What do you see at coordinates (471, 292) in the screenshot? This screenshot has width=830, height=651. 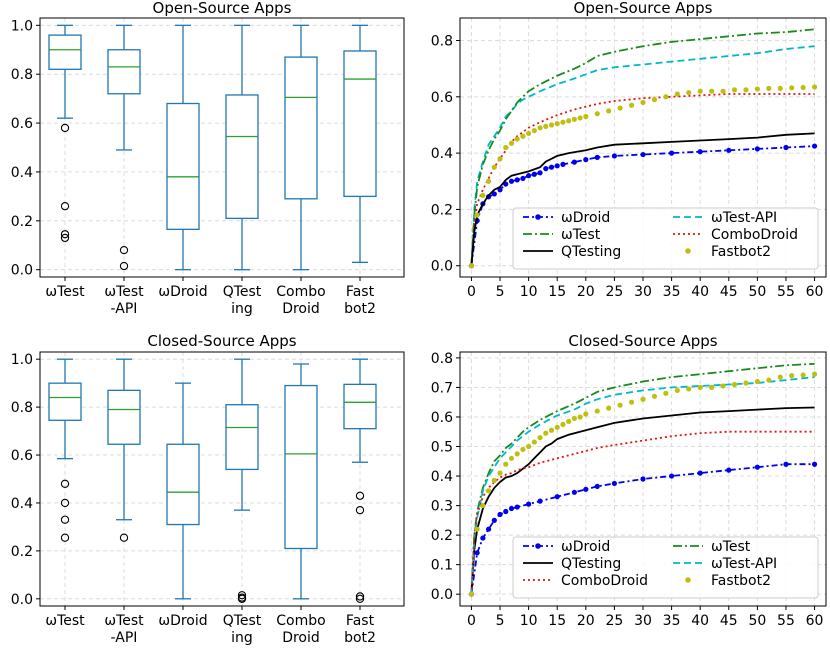 I see `x-tick-label: 0` at bounding box center [471, 292].